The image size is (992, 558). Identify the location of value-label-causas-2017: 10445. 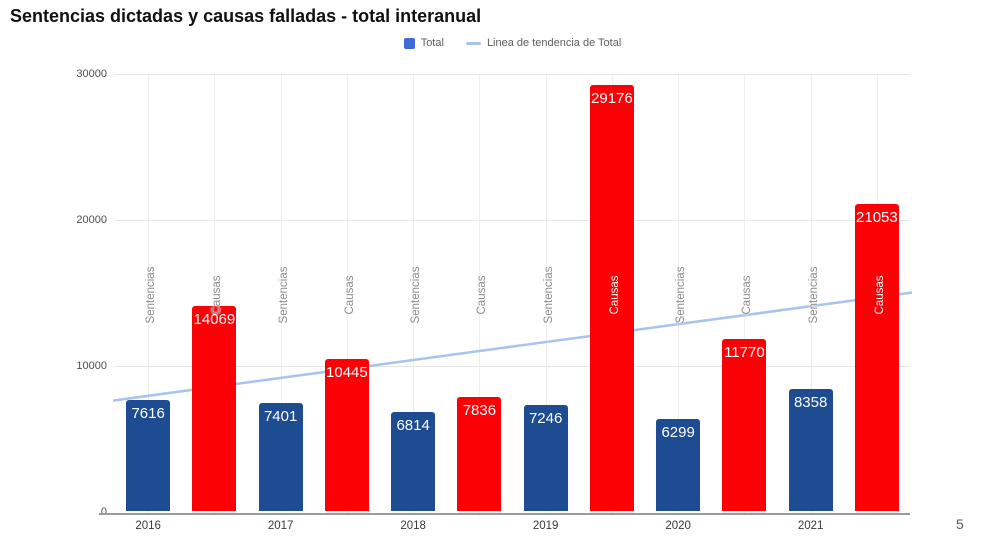
(347, 372).